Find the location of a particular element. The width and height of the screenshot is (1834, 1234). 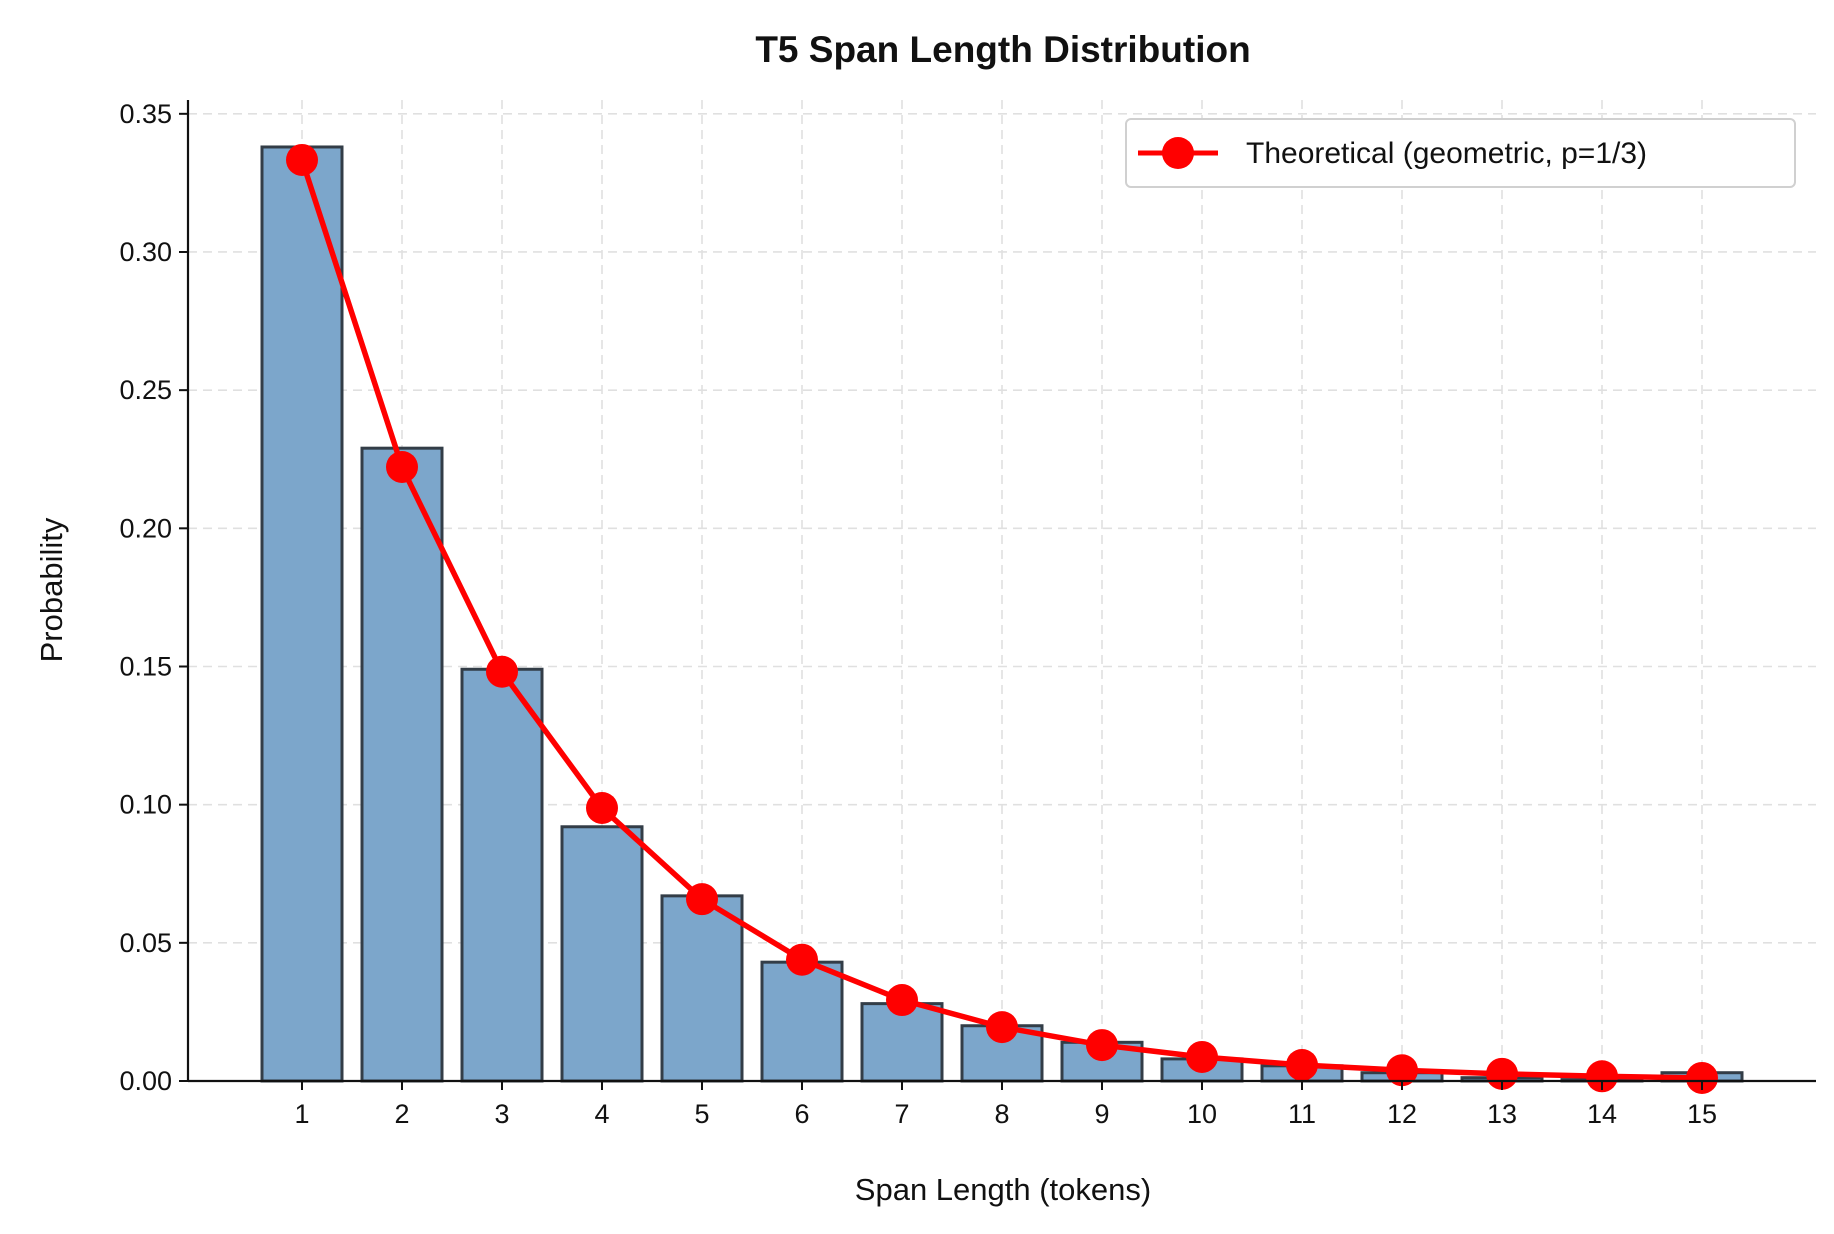

x-tick-label: 8 is located at coordinates (1001, 1114).